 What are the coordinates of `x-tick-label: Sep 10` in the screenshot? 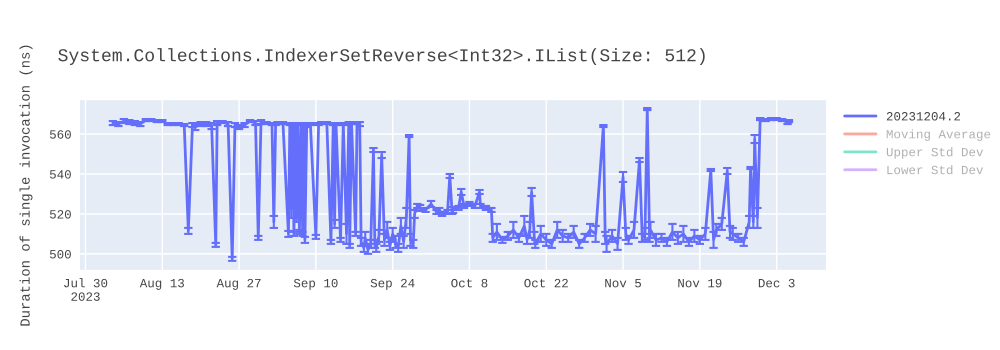 It's located at (316, 284).